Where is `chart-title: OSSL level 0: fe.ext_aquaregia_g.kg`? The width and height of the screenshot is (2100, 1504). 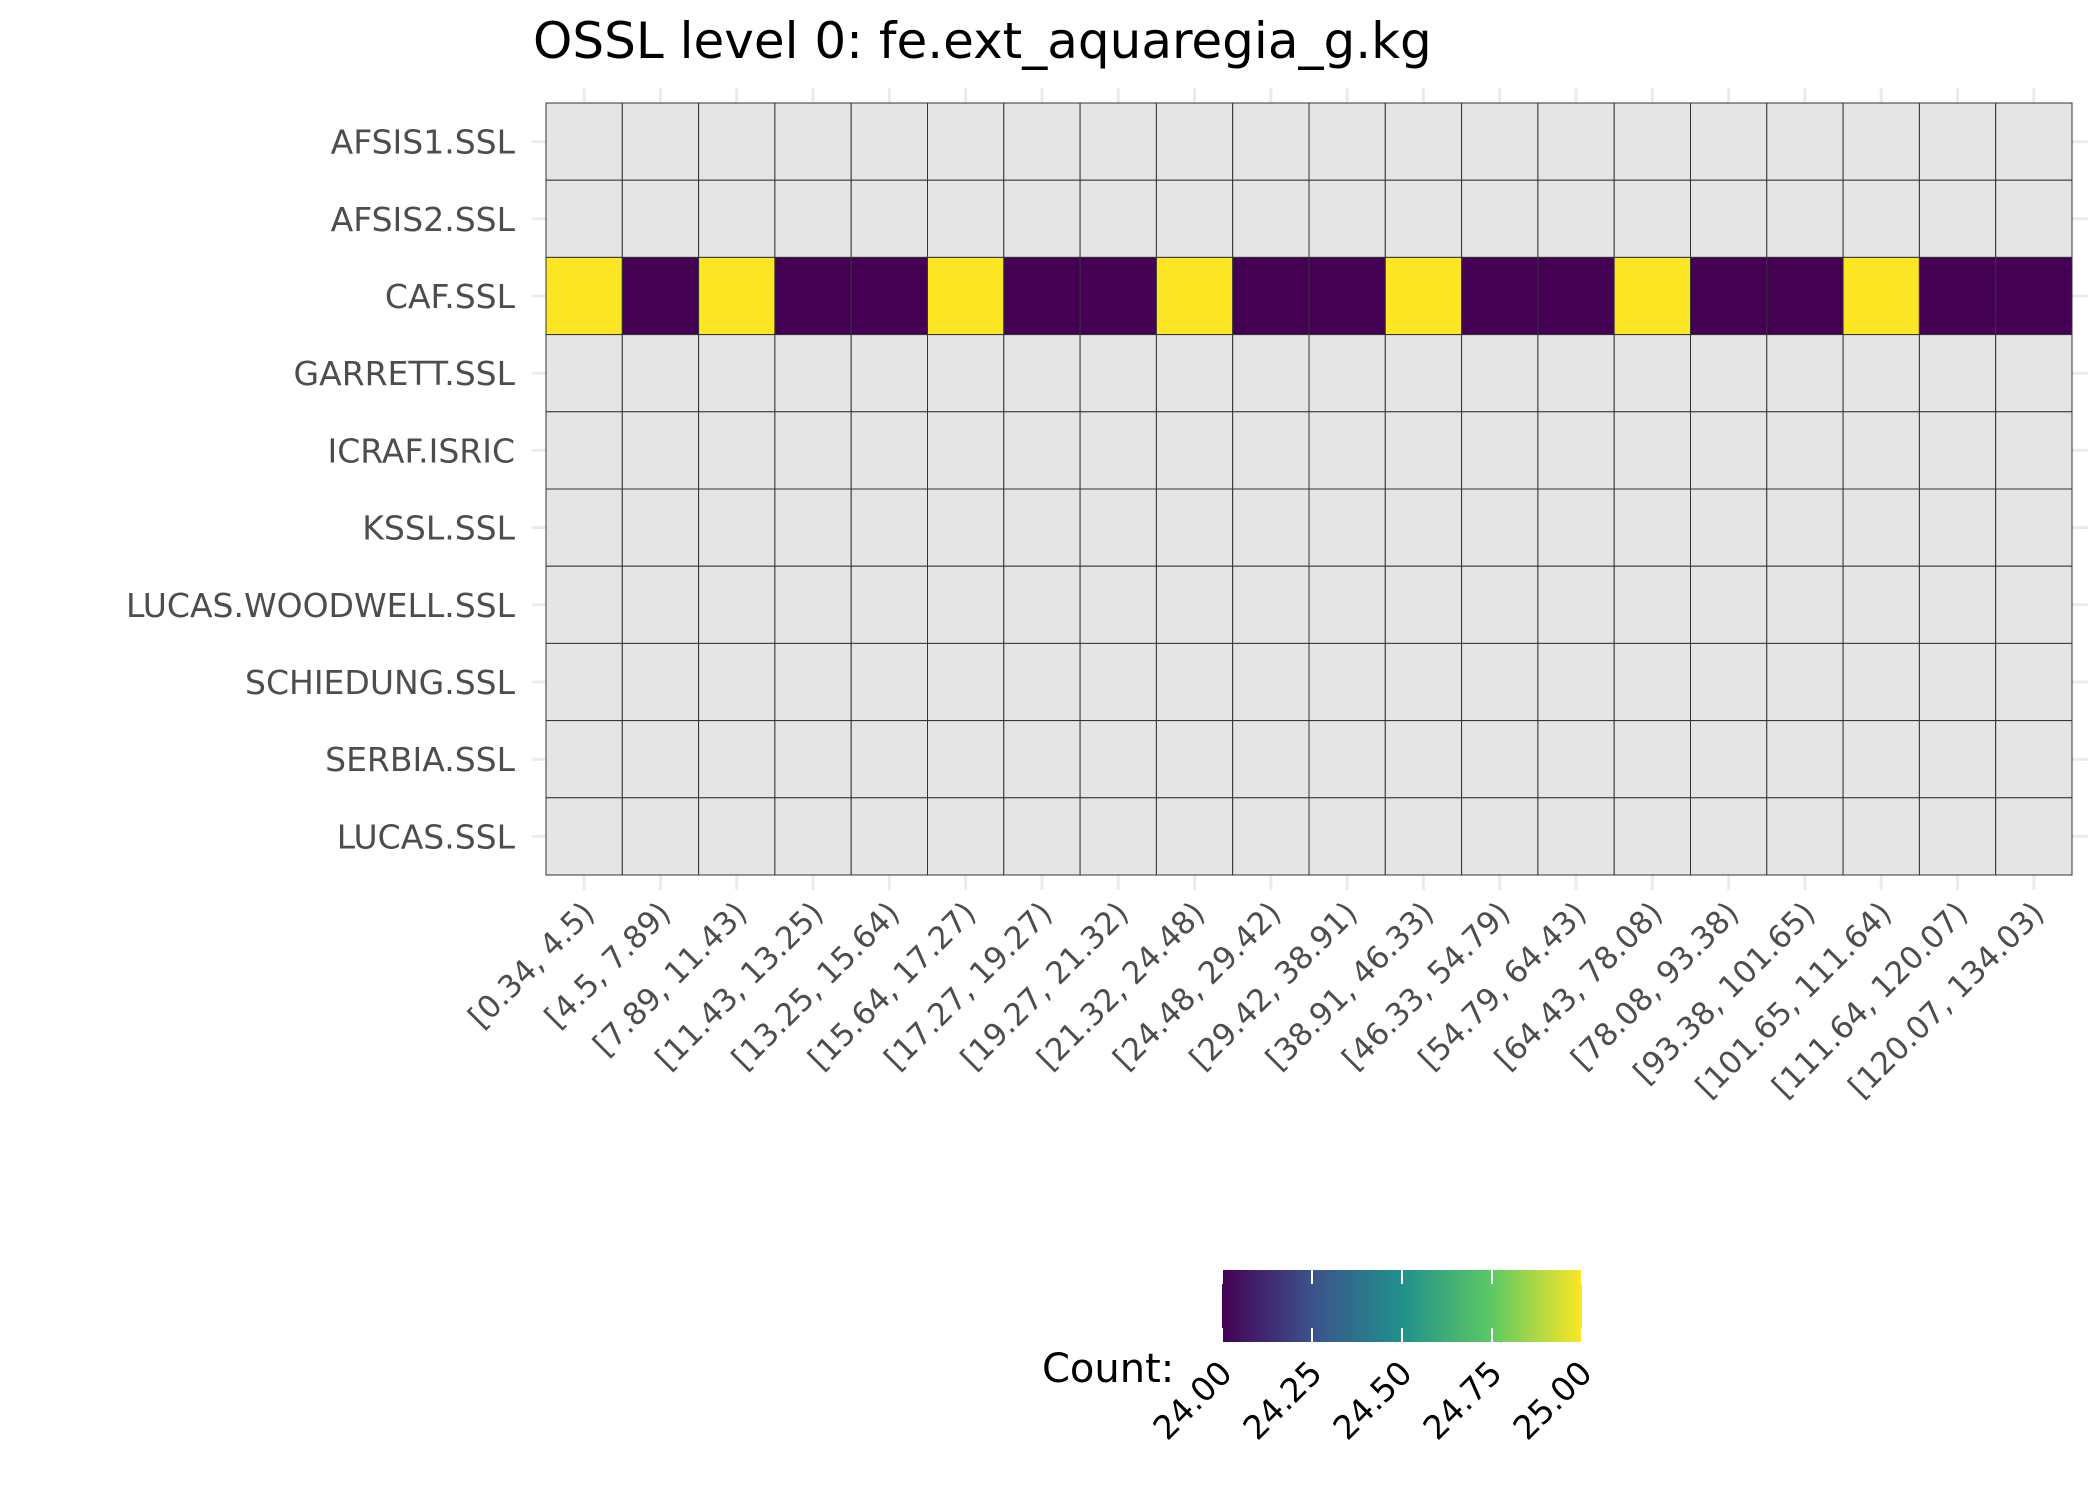
chart-title: OSSL level 0: fe.ext_aquaregia_g.kg is located at coordinates (982, 41).